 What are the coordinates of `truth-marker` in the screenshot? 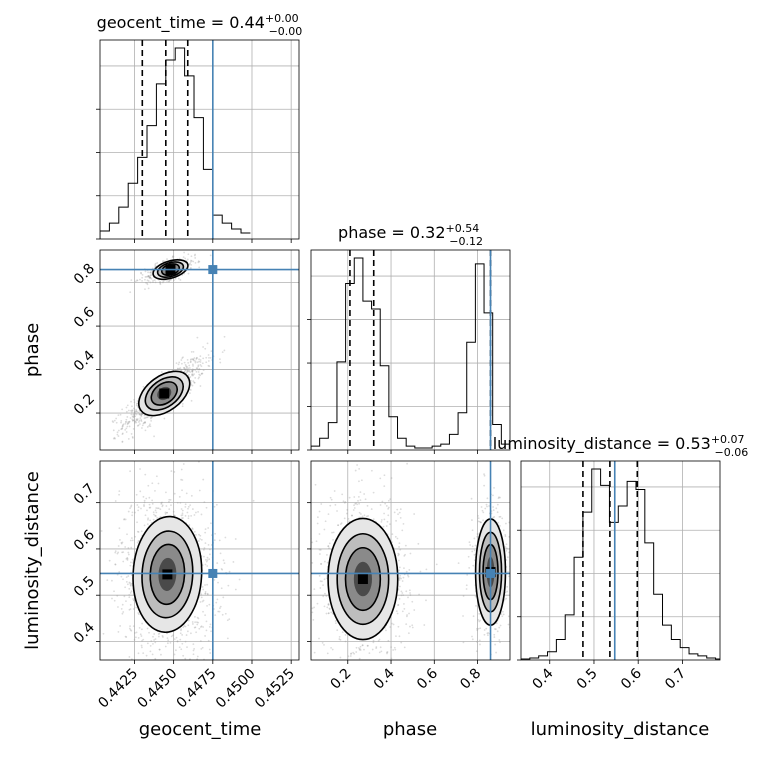 It's located at (213, 573).